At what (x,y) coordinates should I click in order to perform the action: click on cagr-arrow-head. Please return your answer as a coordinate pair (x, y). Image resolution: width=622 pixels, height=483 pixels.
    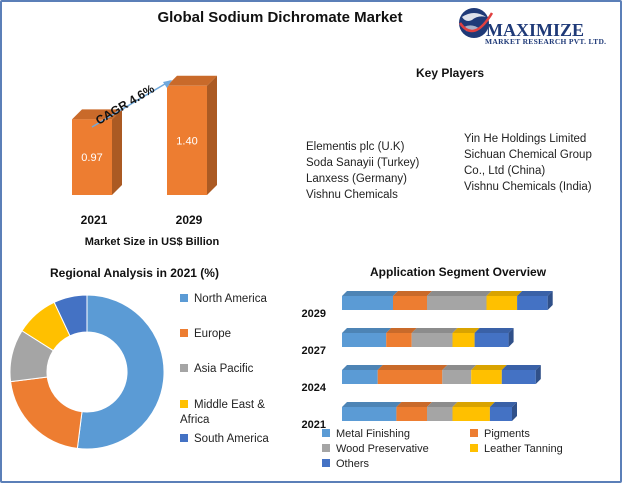
    Looking at the image, I should click on (167, 84).